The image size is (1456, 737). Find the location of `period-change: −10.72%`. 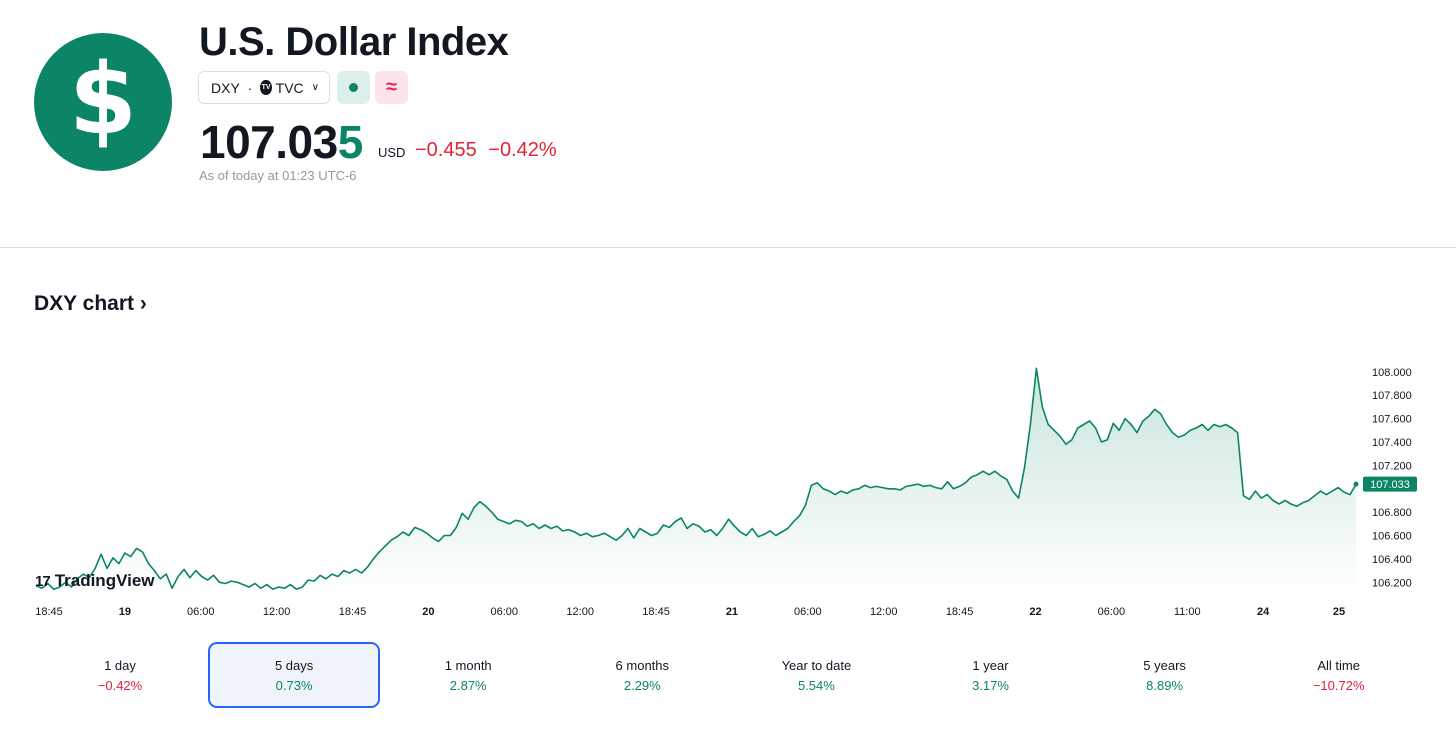

period-change: −10.72% is located at coordinates (1338, 685).